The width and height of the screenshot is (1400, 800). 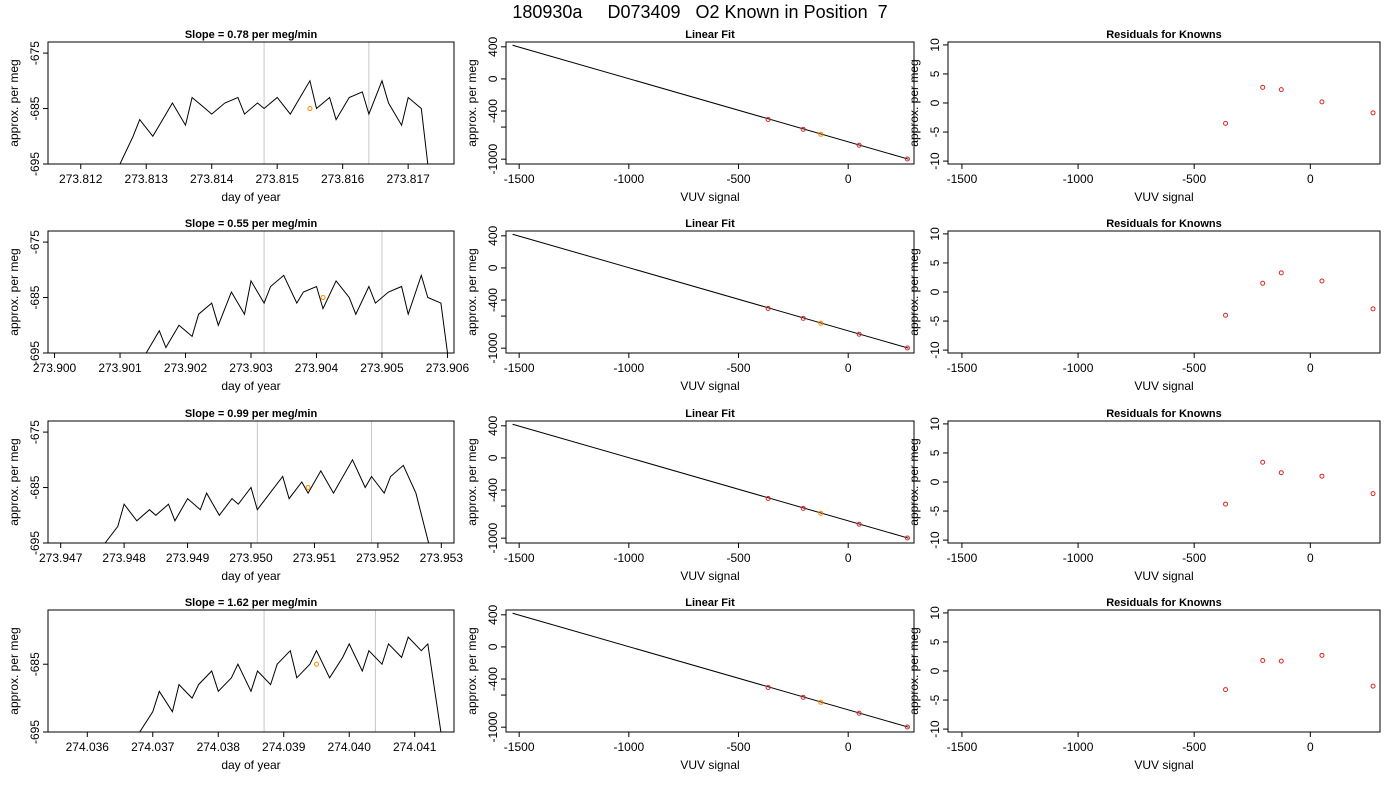 What do you see at coordinates (628, 558) in the screenshot?
I see `row3-linear-fit-x-tick-label-1: -1000` at bounding box center [628, 558].